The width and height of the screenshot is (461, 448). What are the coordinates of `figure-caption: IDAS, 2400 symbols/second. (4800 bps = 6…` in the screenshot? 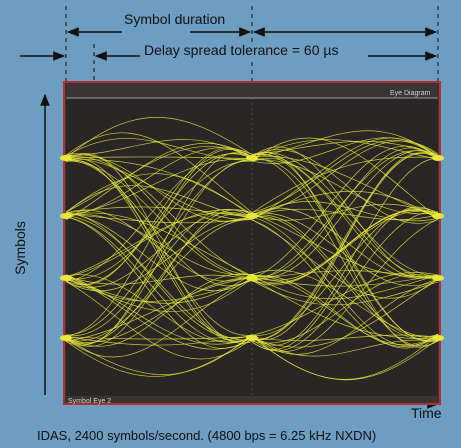 It's located at (207, 435).